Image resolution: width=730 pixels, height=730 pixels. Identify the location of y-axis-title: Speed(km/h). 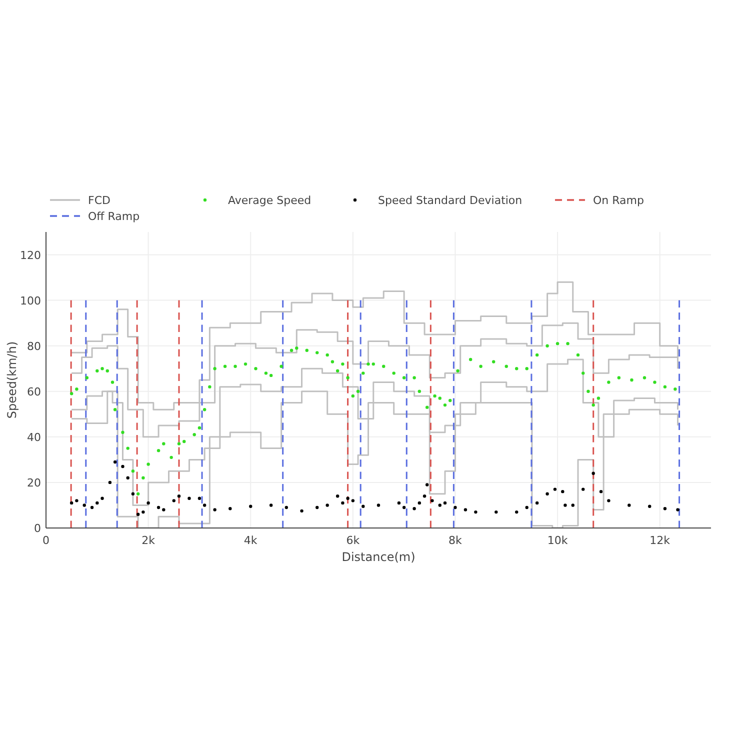
(12, 380).